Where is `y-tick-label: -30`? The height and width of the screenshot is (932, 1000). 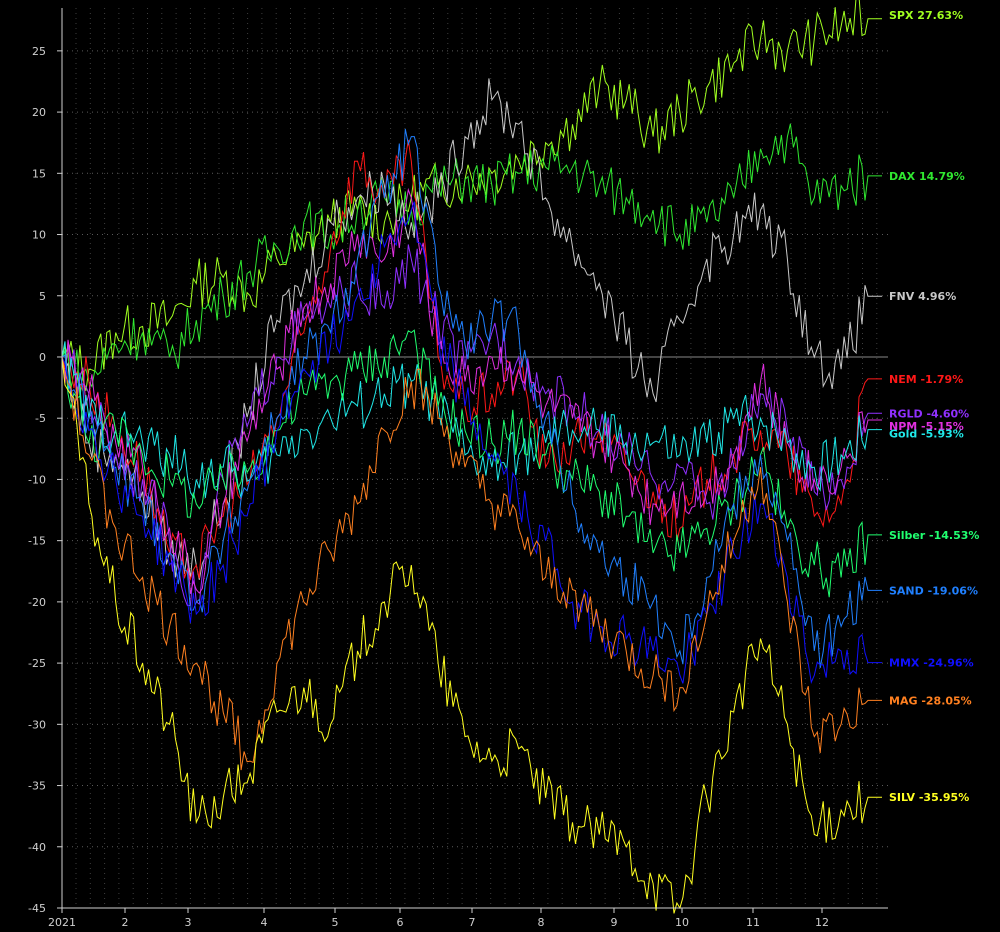 y-tick-label: -30 is located at coordinates (37, 724).